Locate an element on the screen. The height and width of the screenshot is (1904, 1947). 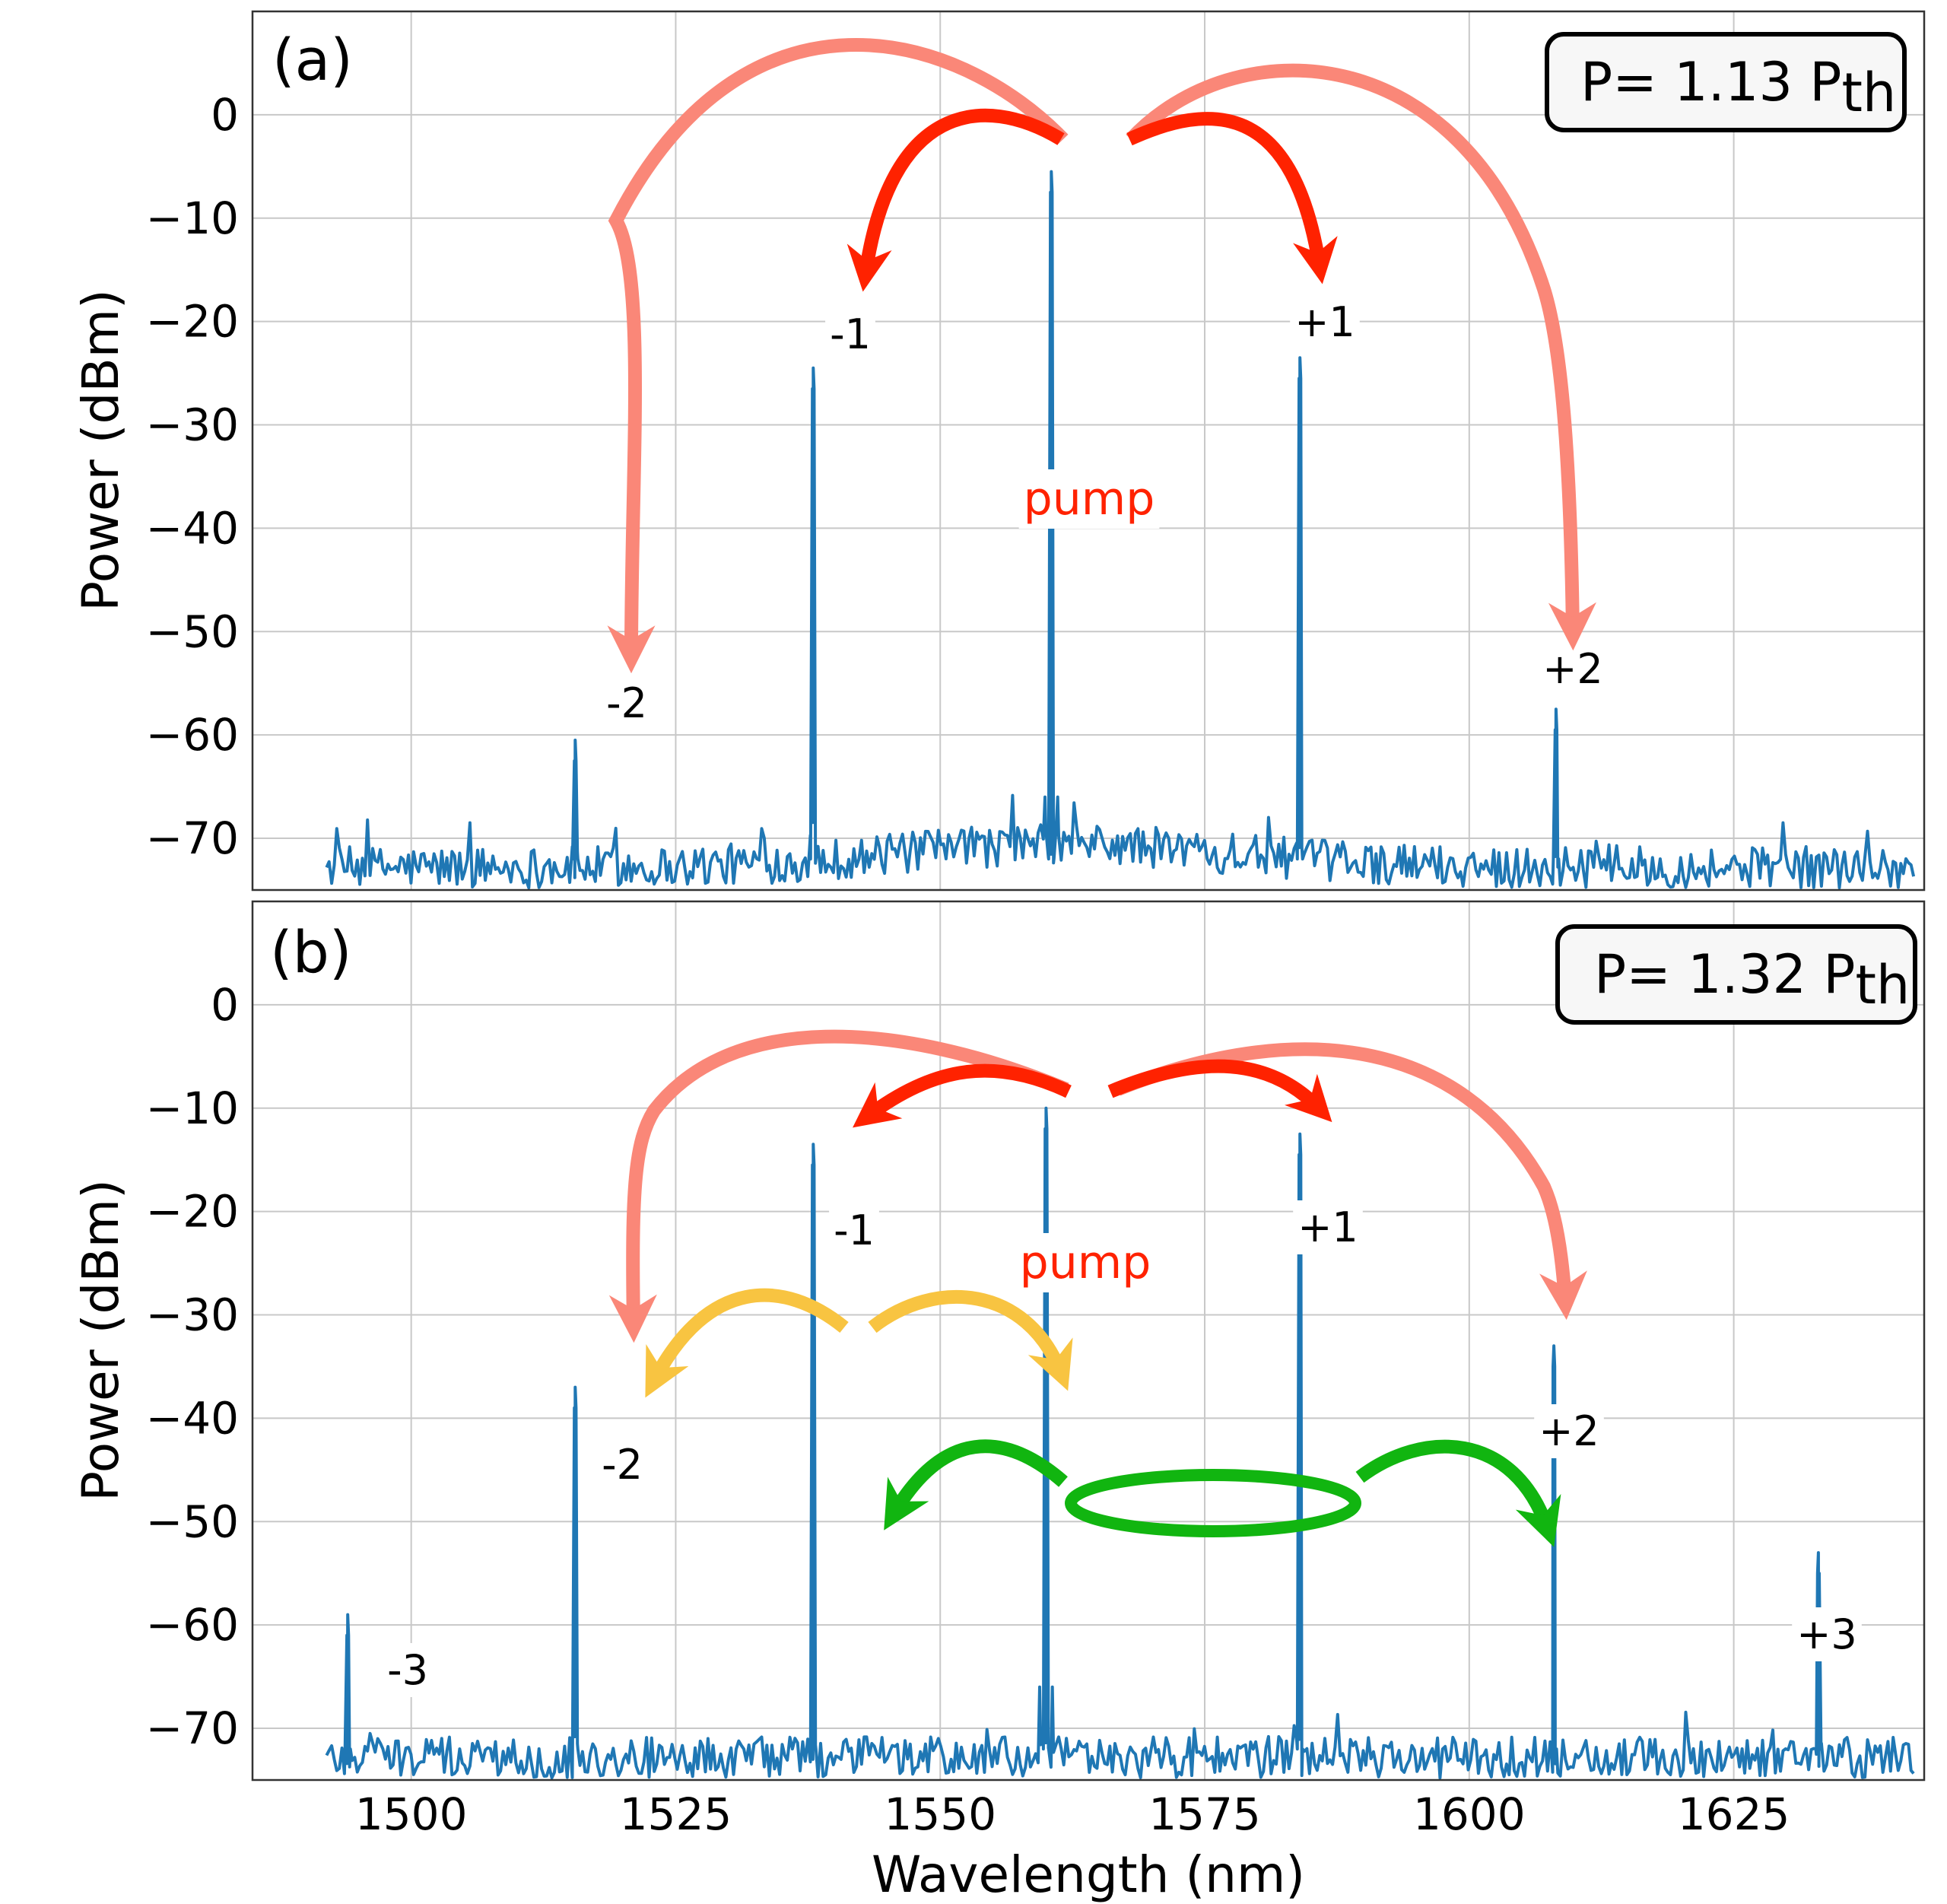
panel-label-a: (a) is located at coordinates (312, 60).